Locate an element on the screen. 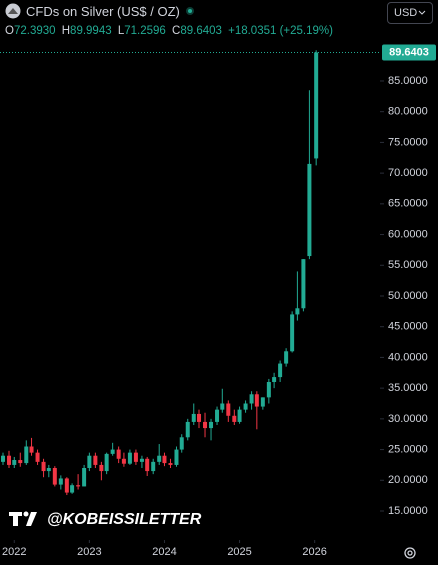  last-price-label: 89.6403 is located at coordinates (409, 52).